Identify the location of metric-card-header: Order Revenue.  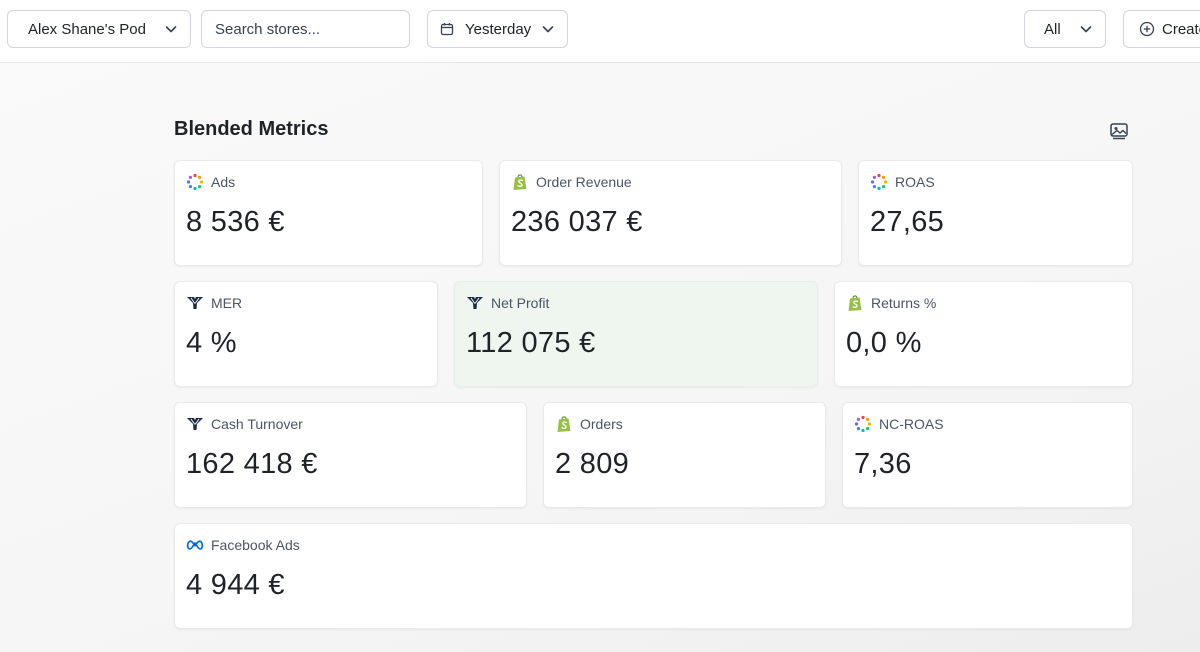
(571, 182).